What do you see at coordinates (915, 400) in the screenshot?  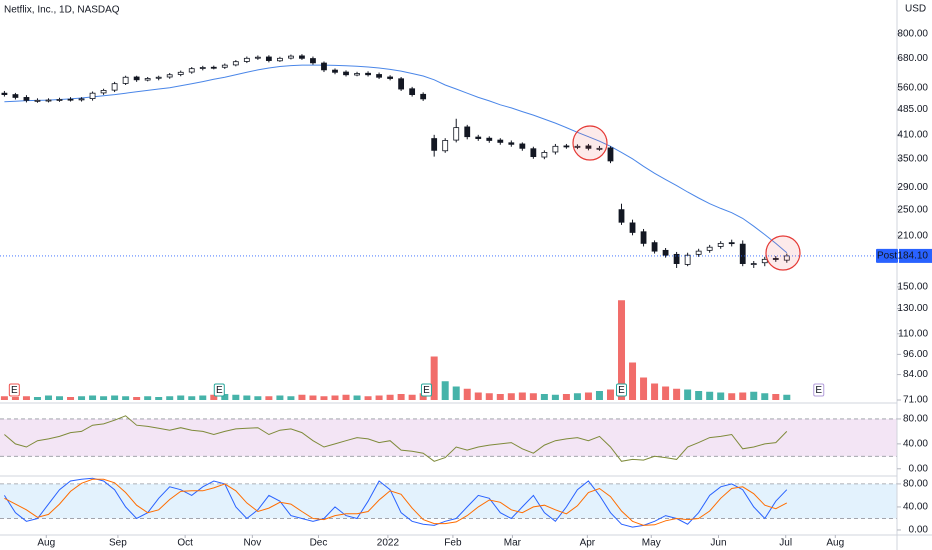 I see `y-tick-label: 71.00` at bounding box center [915, 400].